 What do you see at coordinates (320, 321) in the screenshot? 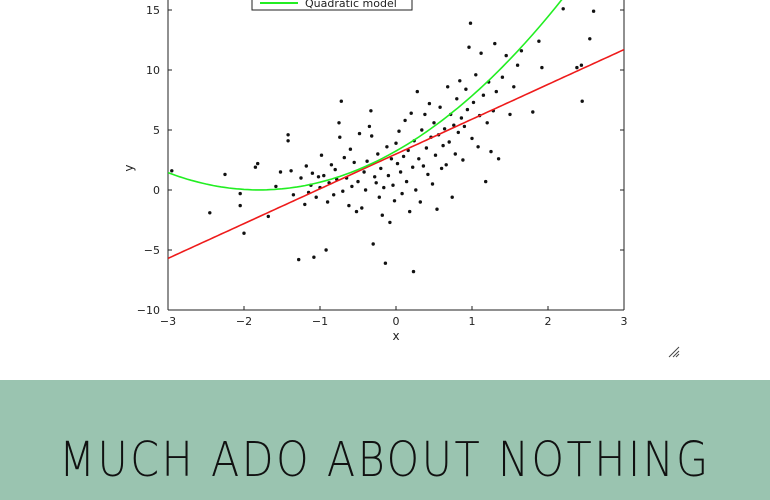
I see `x-tick-label: −1` at bounding box center [320, 321].